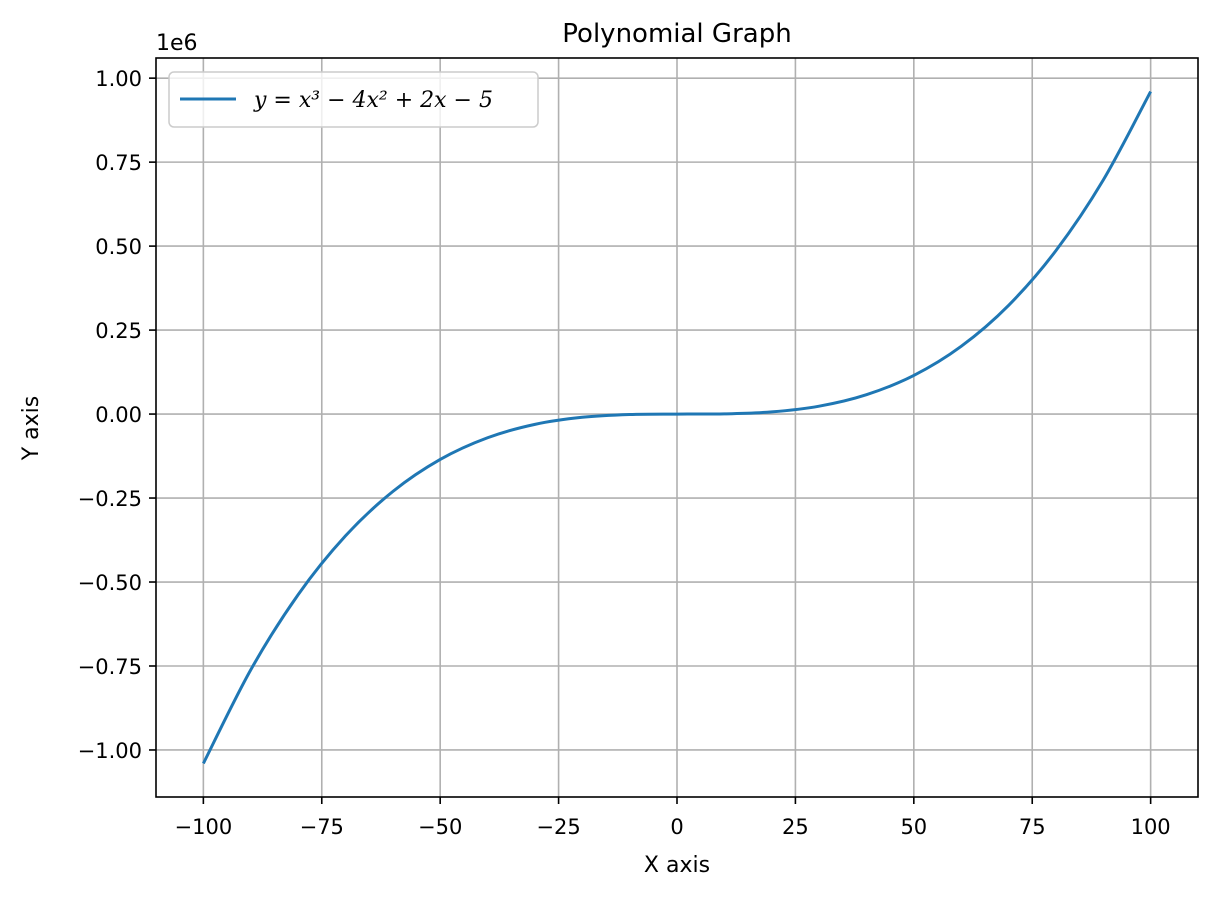  What do you see at coordinates (677, 865) in the screenshot?
I see `x-axis-title: X axis` at bounding box center [677, 865].